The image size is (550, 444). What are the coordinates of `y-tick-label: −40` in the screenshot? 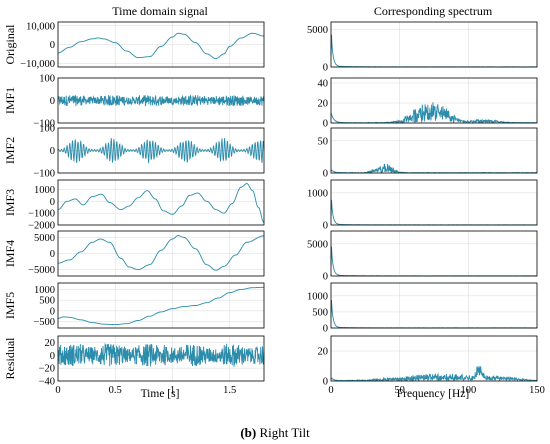 It's located at (47, 382).